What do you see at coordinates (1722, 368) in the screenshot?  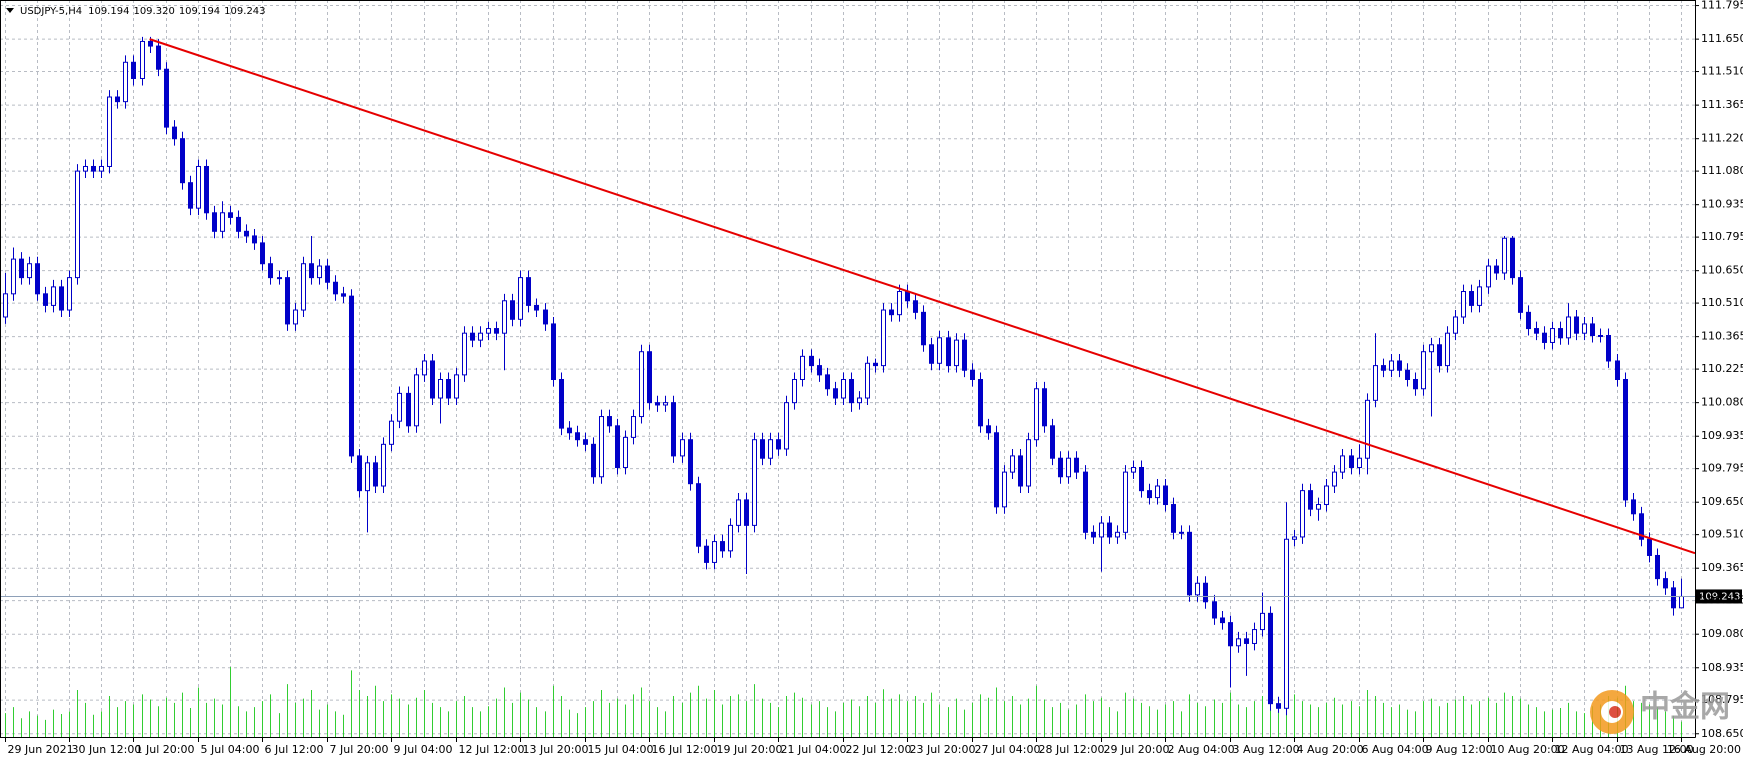 I see `y-tick-label: 110.225` at bounding box center [1722, 368].